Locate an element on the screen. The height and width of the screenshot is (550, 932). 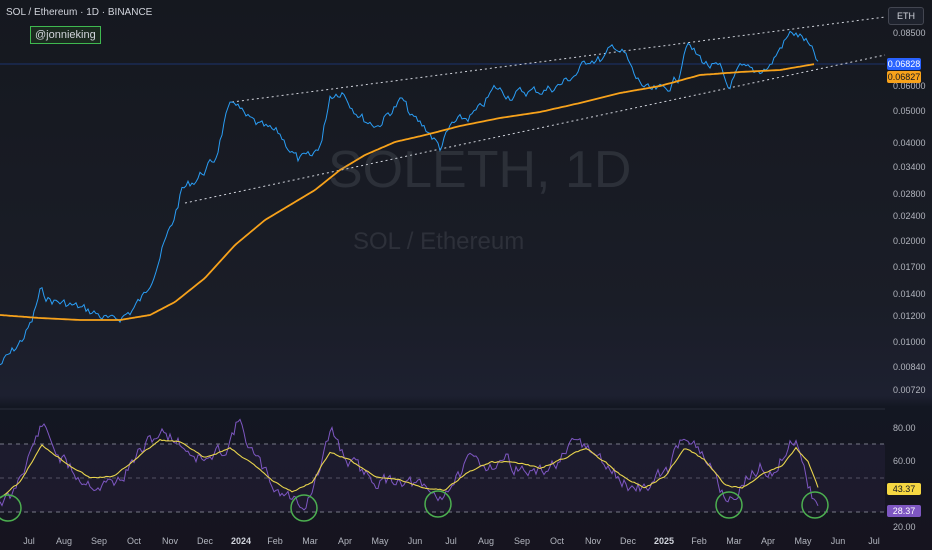
rsi-line is located at coordinates (409, 464).